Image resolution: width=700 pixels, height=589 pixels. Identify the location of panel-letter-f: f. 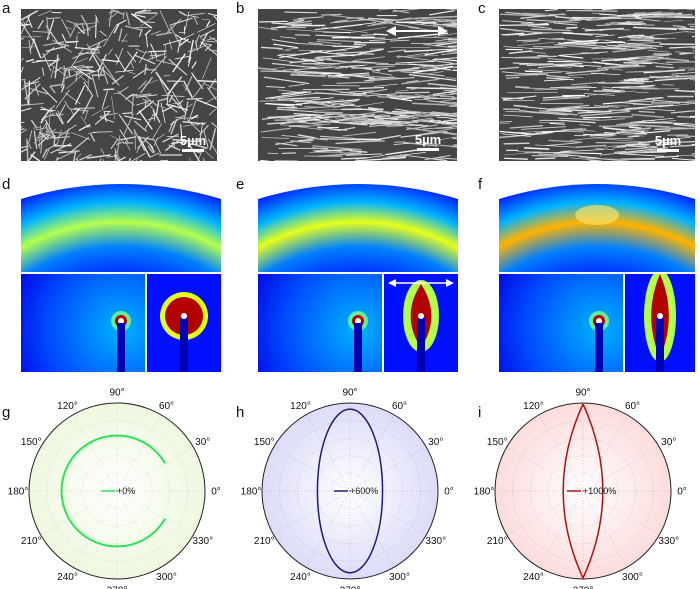
(480, 184).